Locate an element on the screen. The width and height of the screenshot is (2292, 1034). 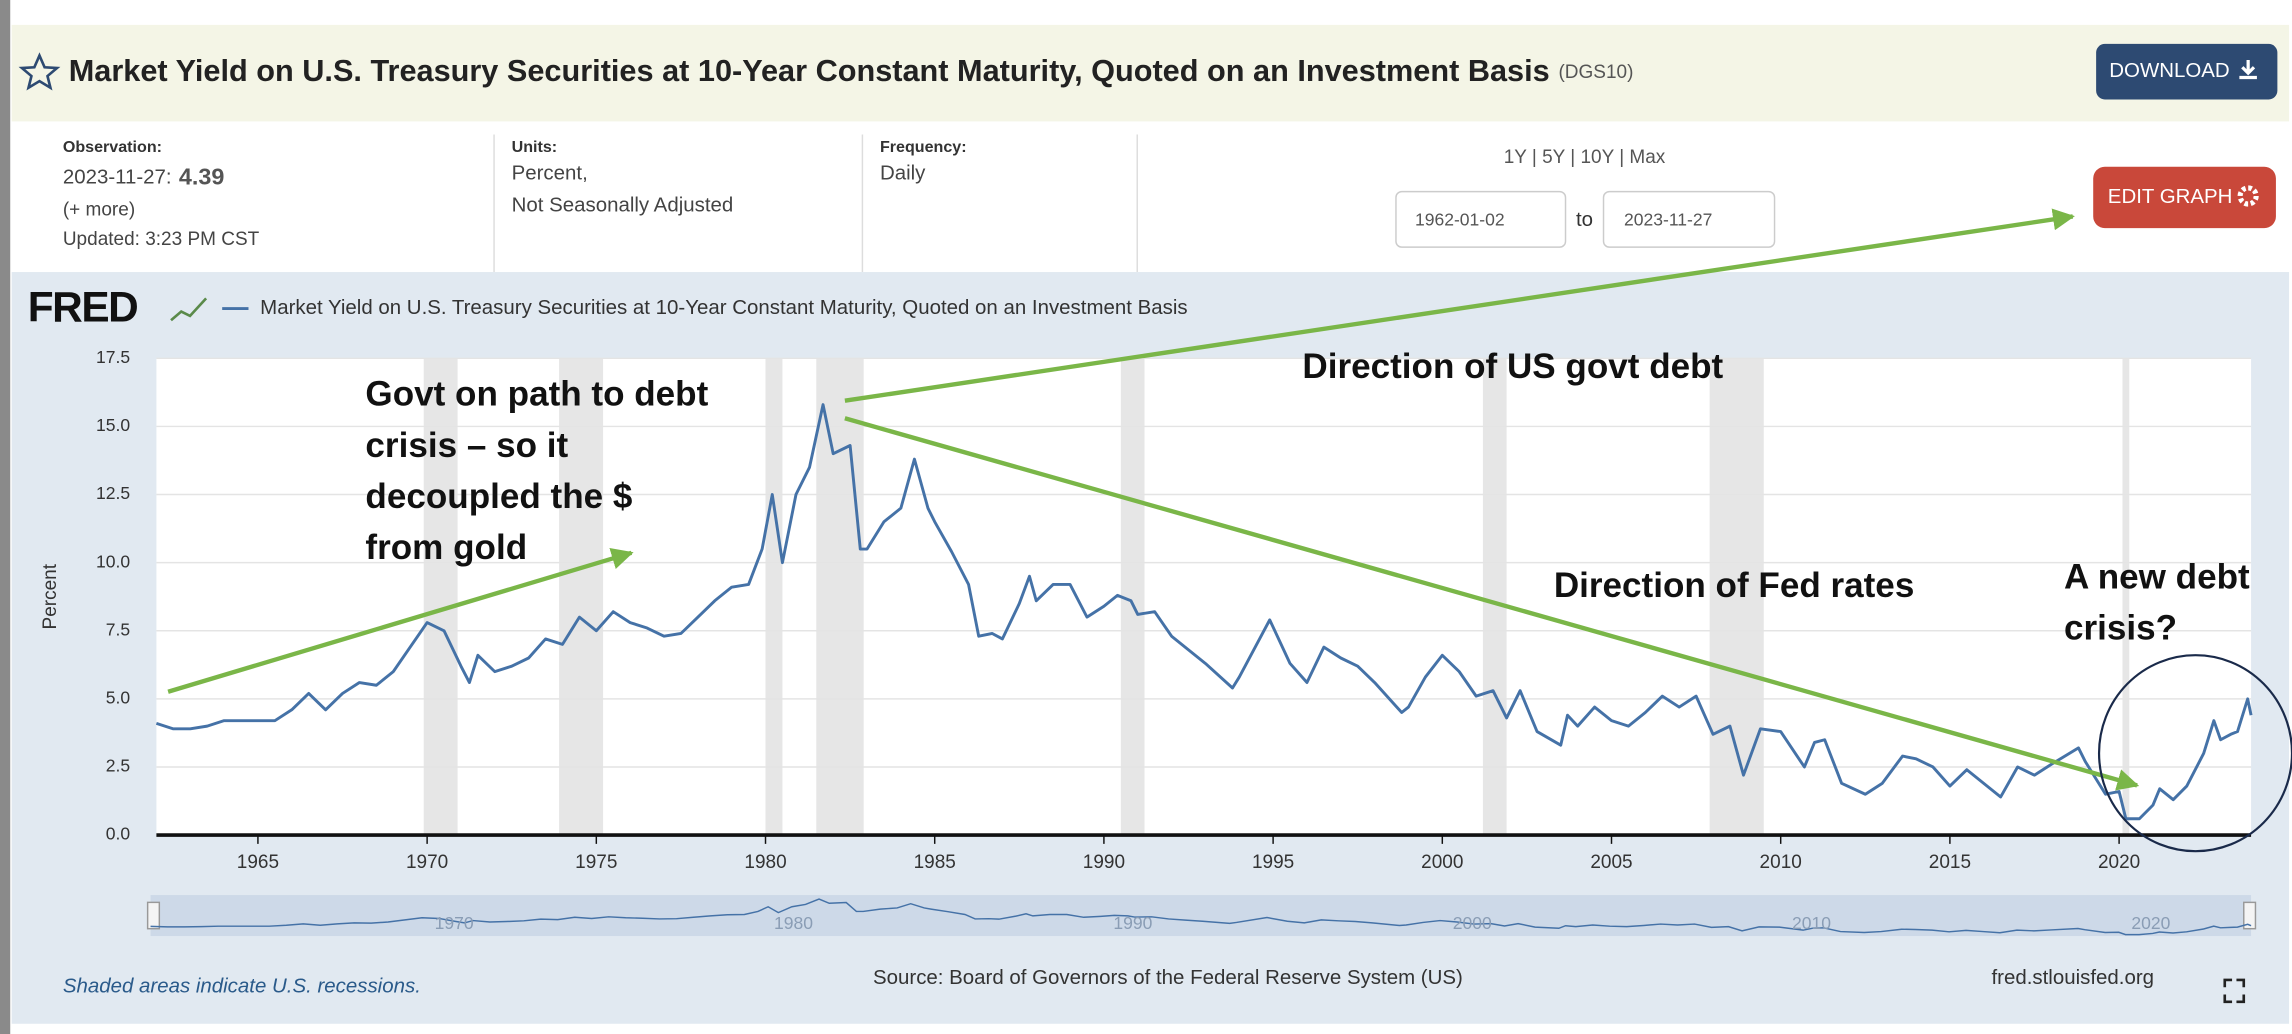
annotation: decoupled the $ is located at coordinates (498, 496).